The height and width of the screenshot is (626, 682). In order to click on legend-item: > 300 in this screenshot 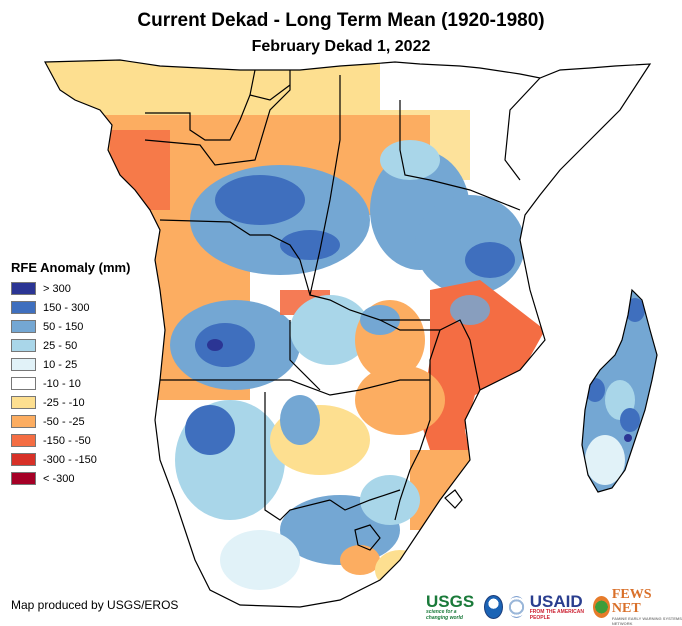, I will do `click(70, 288)`.